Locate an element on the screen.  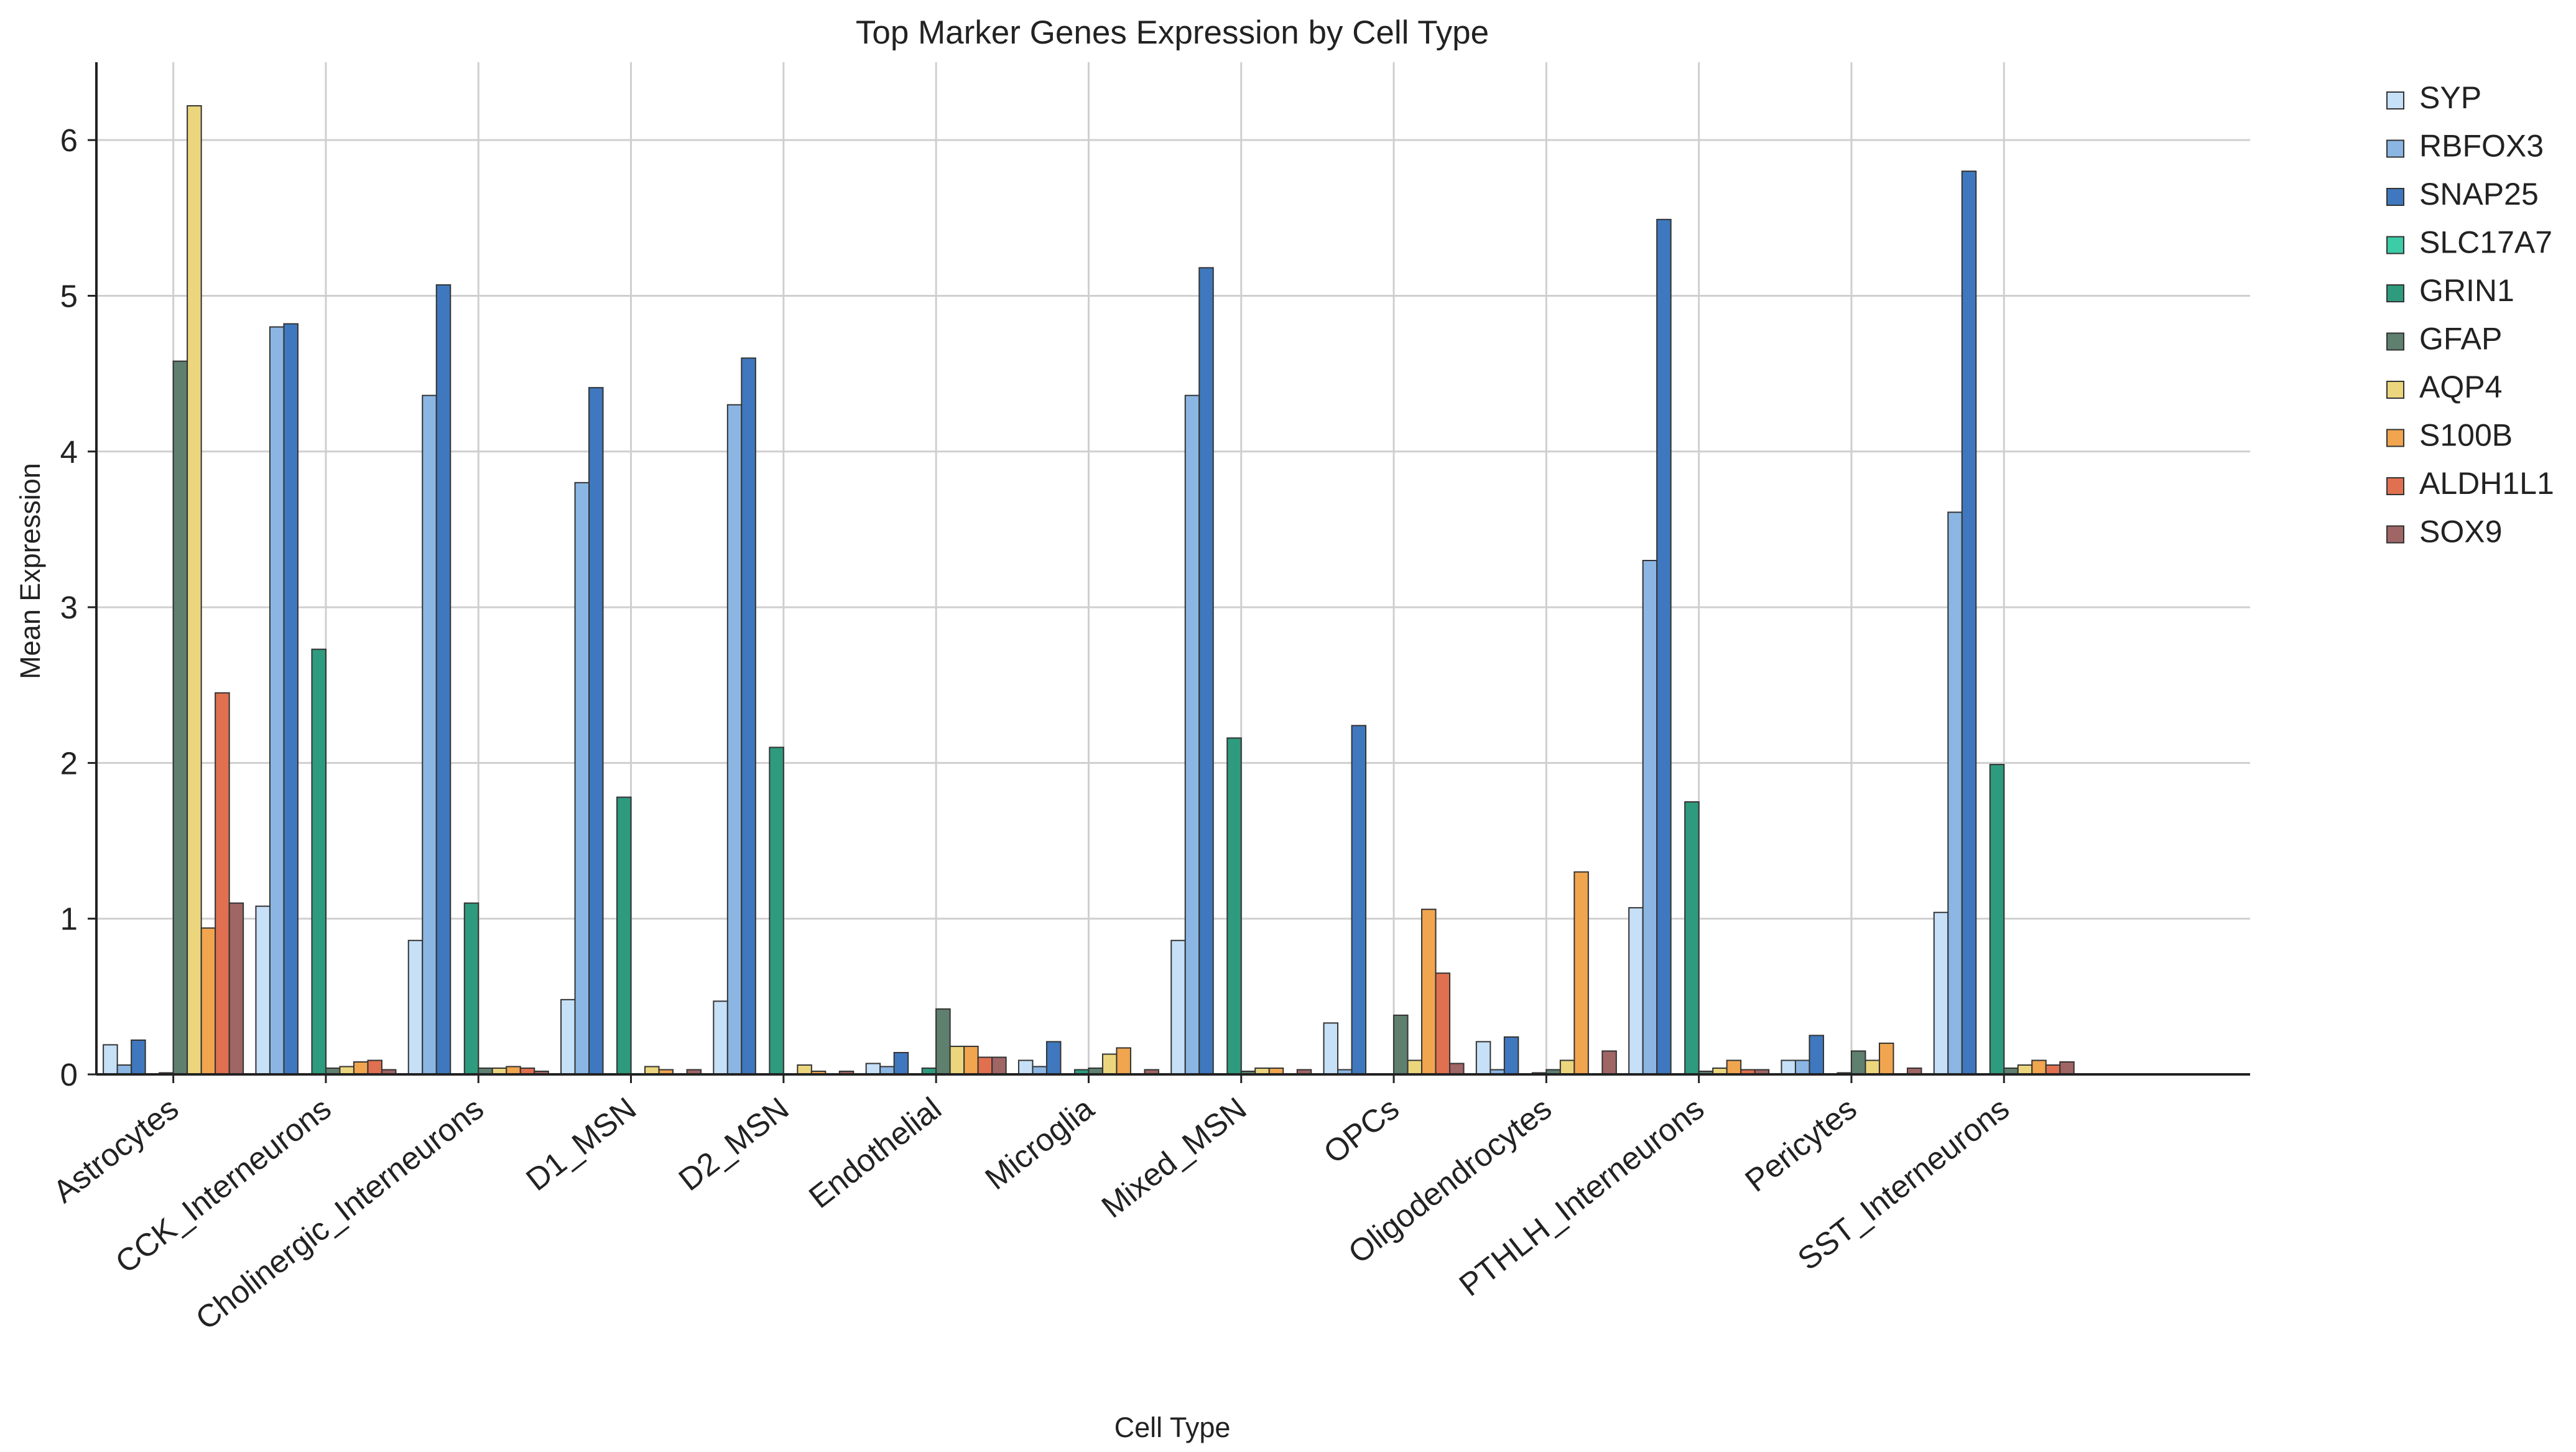
bar-s100b-astrocytes is located at coordinates (208, 1002).